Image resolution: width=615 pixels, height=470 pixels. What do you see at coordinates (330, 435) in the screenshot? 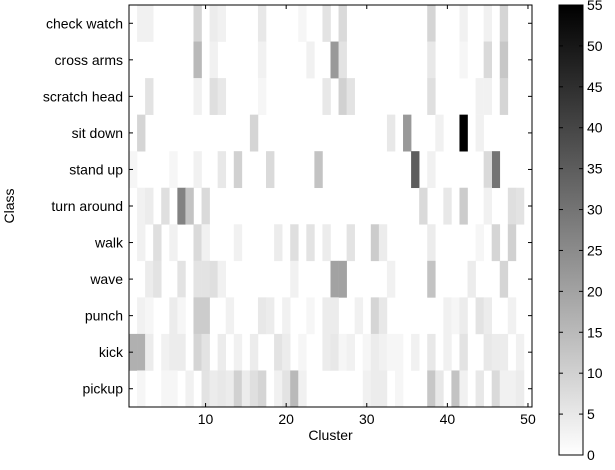
I see `x-axis-label: Cluster` at bounding box center [330, 435].